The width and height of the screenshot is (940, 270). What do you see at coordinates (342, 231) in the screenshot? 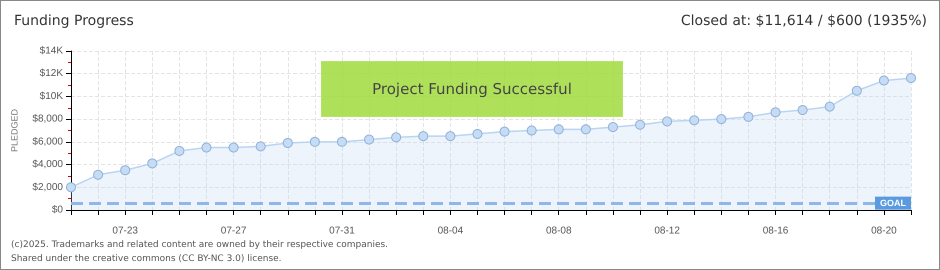
I see `x-tick-label: 07-31` at bounding box center [342, 231].